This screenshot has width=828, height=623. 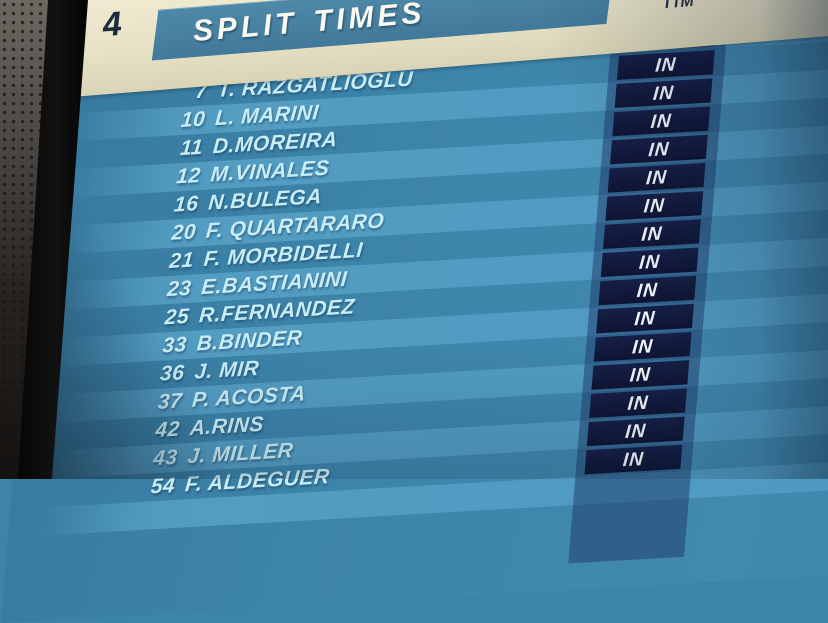 What do you see at coordinates (188, 176) in the screenshot?
I see `rider-number: 12` at bounding box center [188, 176].